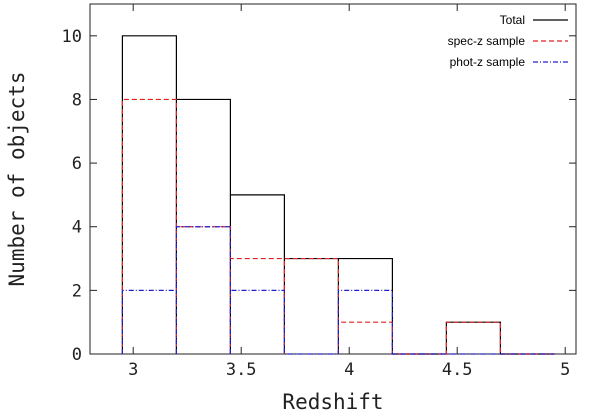 The image size is (593, 414). What do you see at coordinates (512, 20) in the screenshot?
I see `legend-label: Total` at bounding box center [512, 20].